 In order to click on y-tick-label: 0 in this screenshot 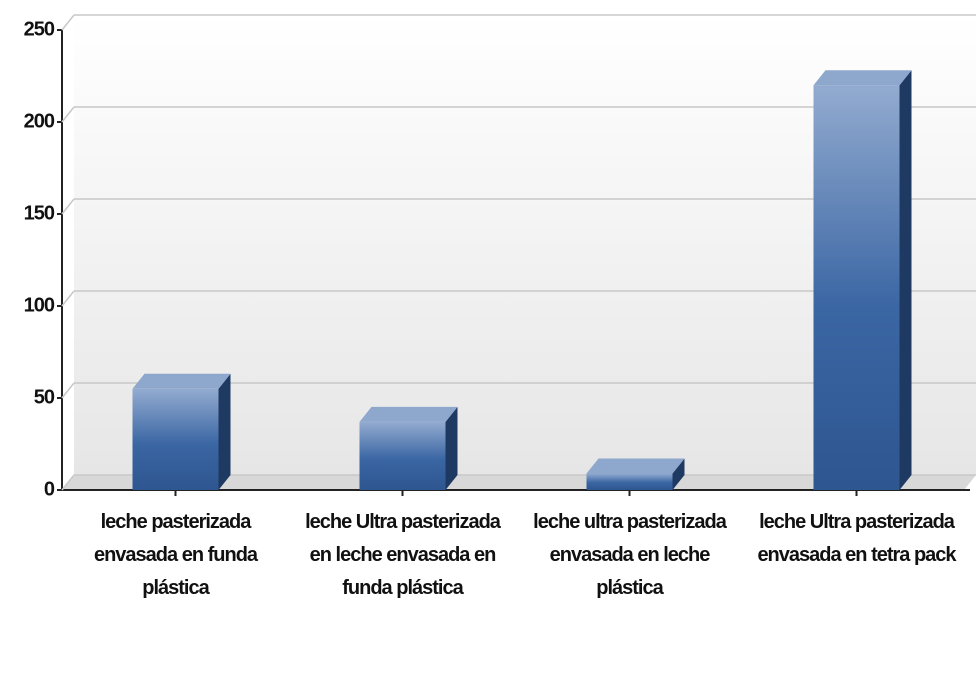, I will do `click(49, 489)`.